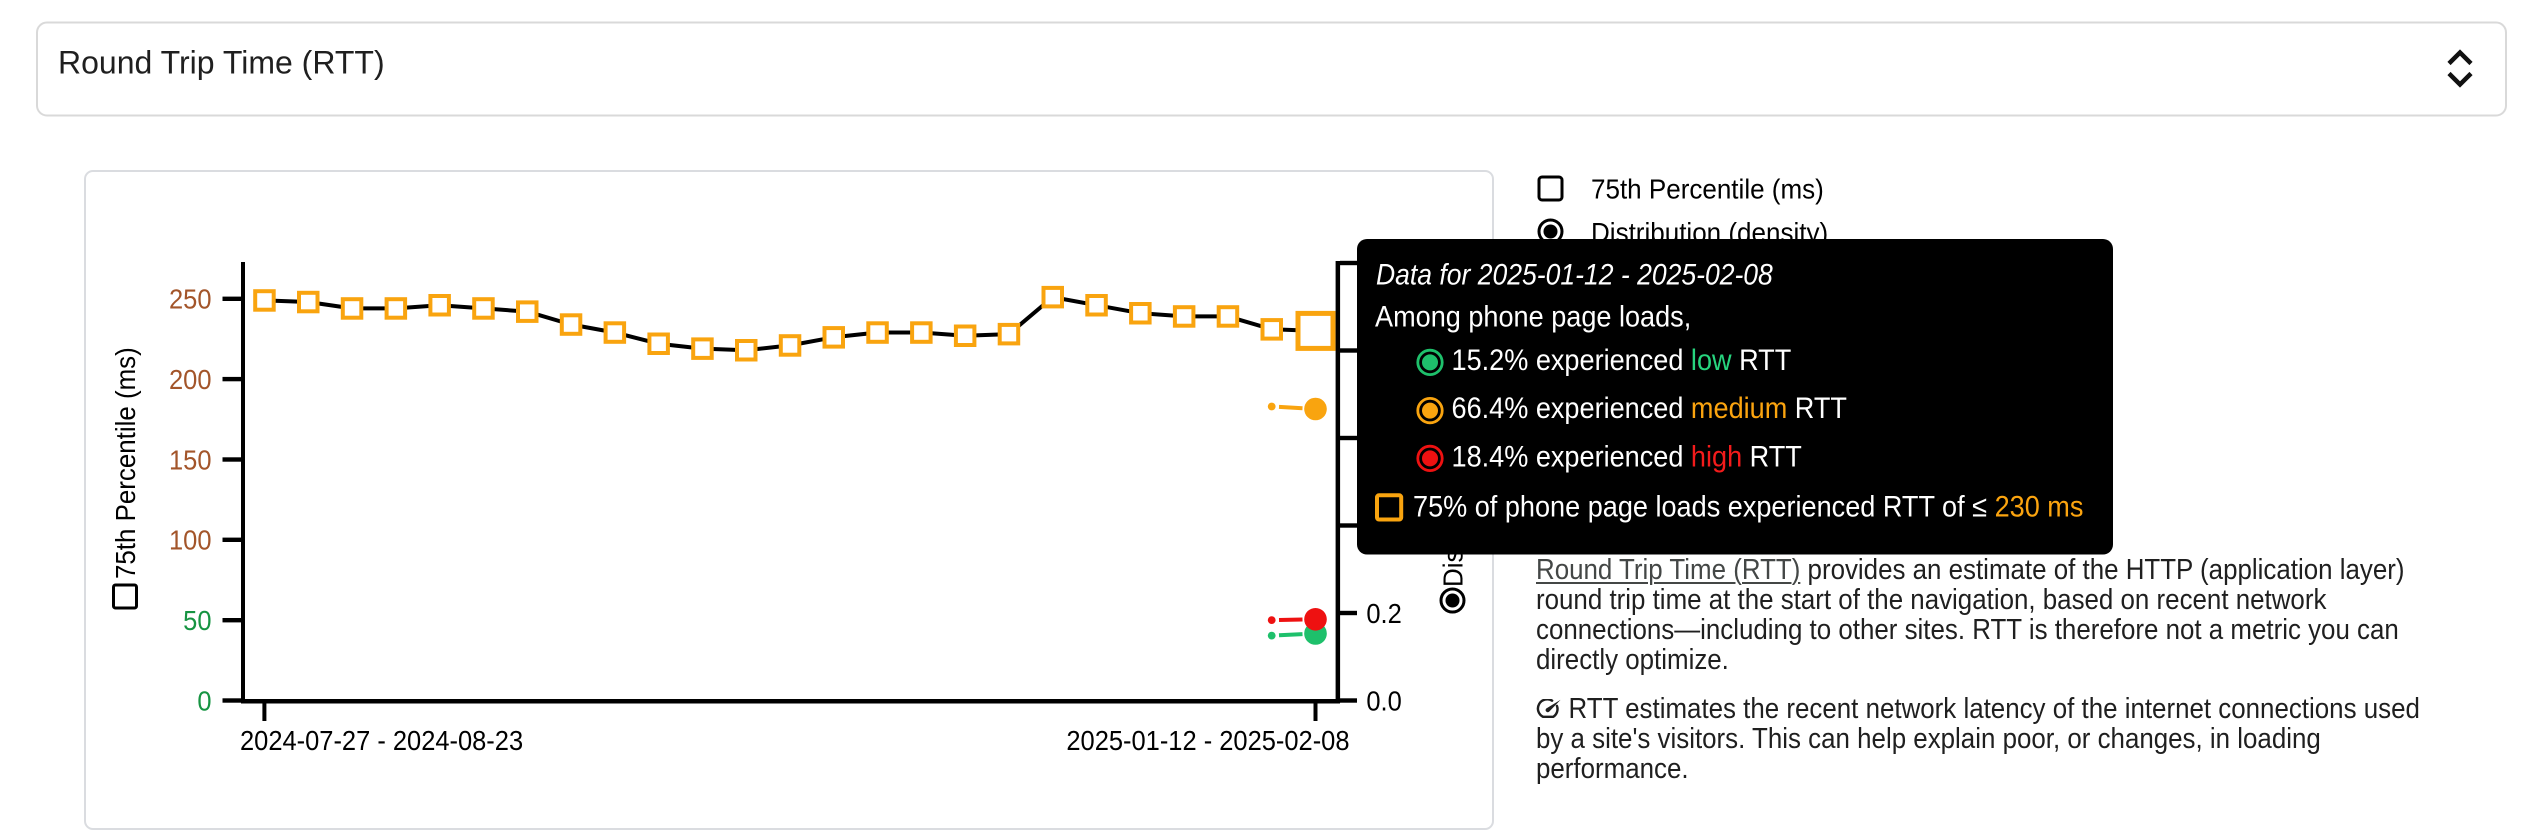  What do you see at coordinates (204, 700) in the screenshot?
I see `svg-text: 0` at bounding box center [204, 700].